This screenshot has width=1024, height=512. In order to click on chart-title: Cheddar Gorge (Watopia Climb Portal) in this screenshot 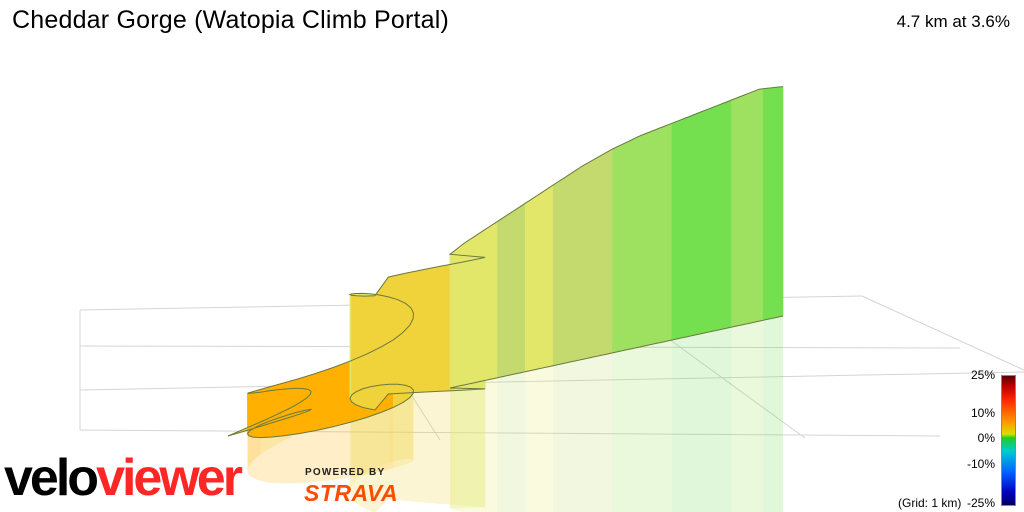, I will do `click(230, 20)`.